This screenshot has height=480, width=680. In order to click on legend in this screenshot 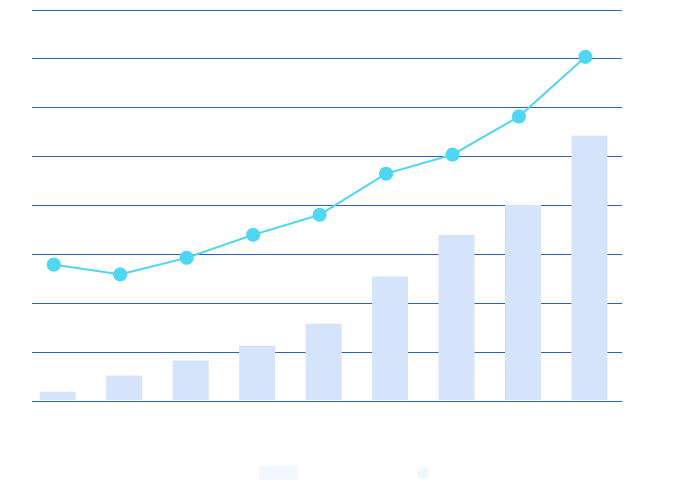, I will do `click(344, 473)`.